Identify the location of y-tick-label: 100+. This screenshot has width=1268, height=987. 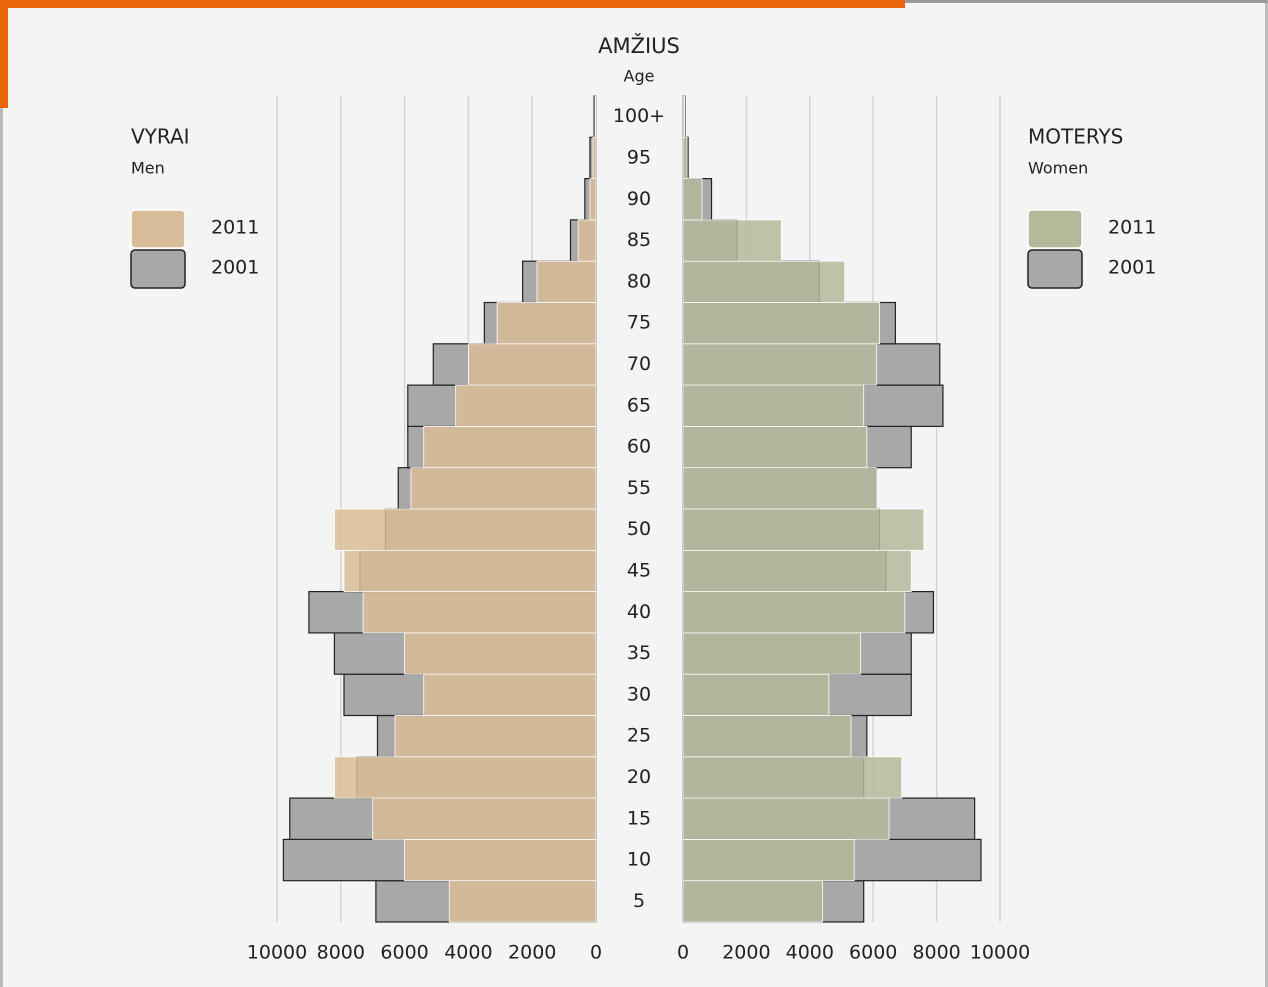
(639, 116).